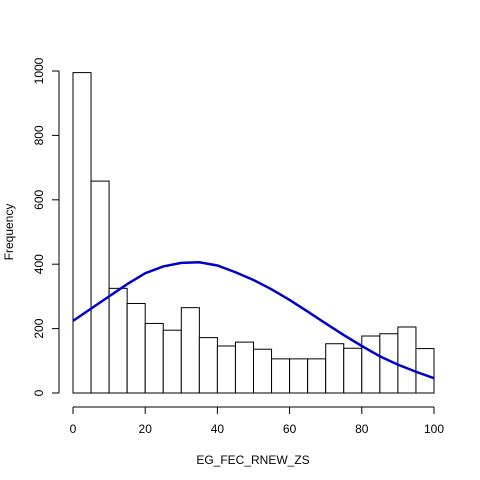 The image size is (480, 480). Describe the element at coordinates (39, 70) in the screenshot. I see `y-tick-label-5: 1000` at that location.